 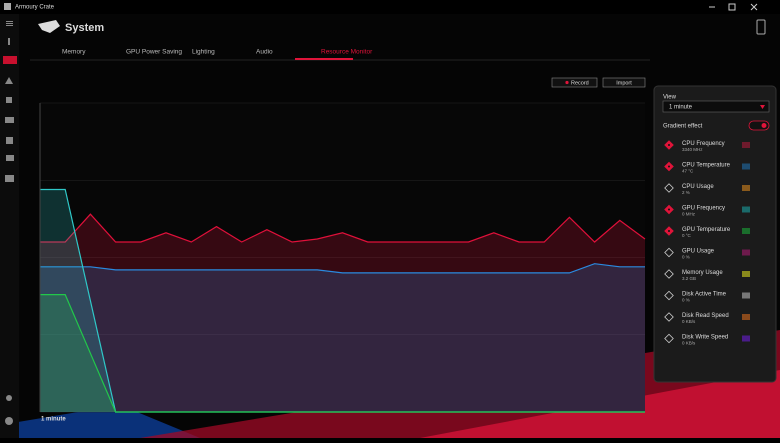 What do you see at coordinates (390, 7) in the screenshot?
I see `title-bar` at bounding box center [390, 7].